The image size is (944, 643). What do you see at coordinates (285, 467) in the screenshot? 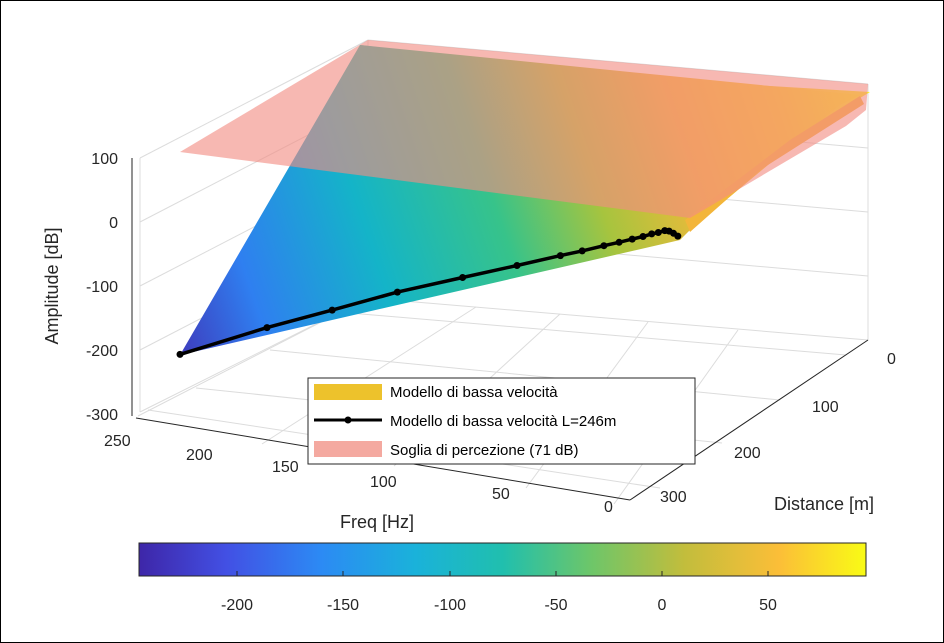
I see `x-tick-label: 150` at bounding box center [285, 467].